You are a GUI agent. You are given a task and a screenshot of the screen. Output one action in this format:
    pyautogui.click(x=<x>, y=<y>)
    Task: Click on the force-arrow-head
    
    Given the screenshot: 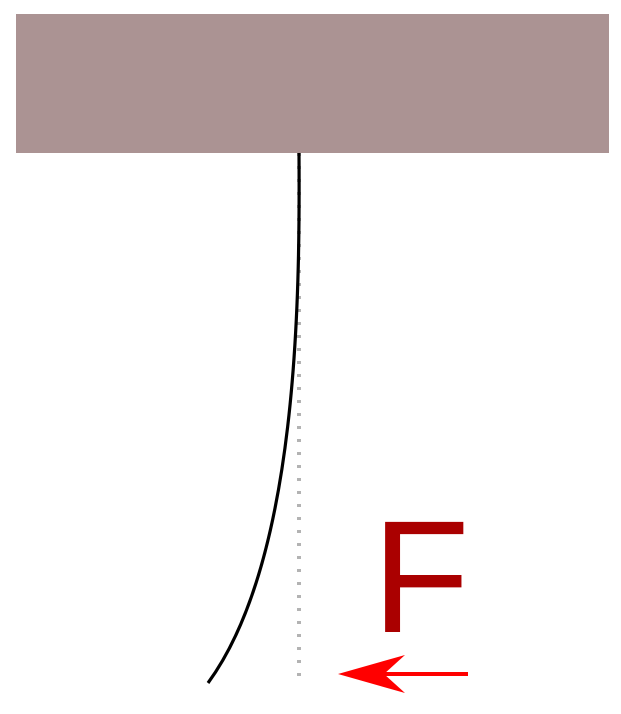 What is the action you would take?
    pyautogui.click(x=371, y=674)
    